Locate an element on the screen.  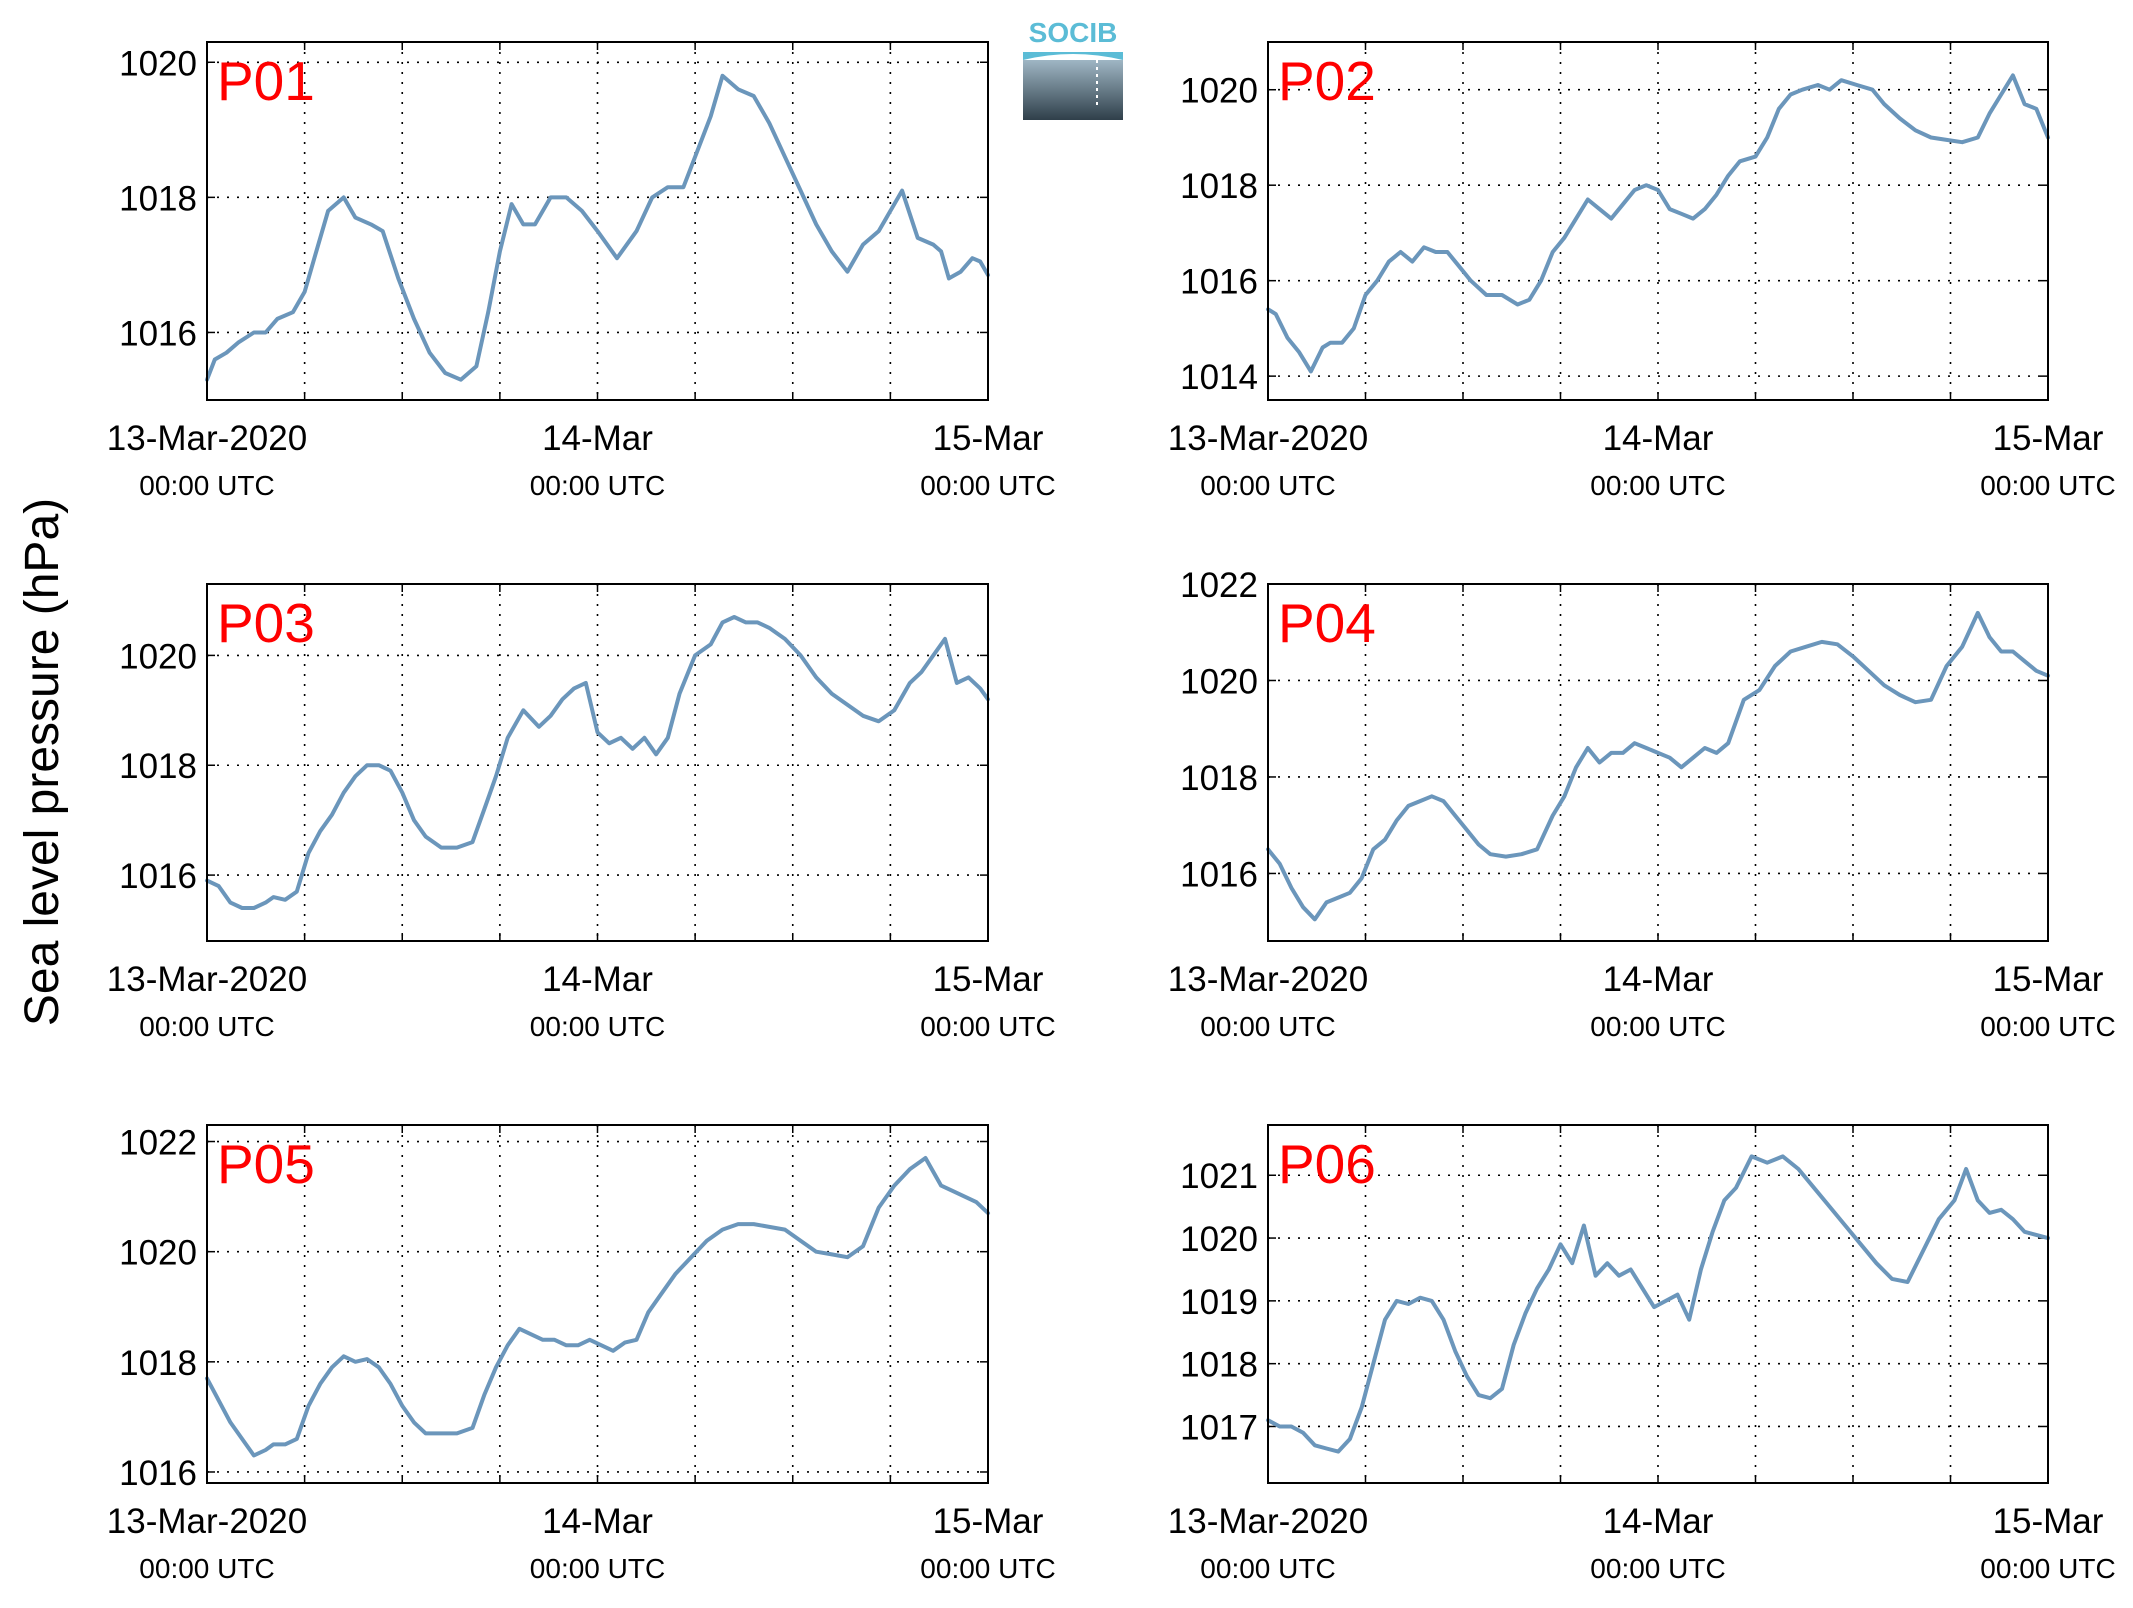
logo-wave is located at coordinates (1073, 56).